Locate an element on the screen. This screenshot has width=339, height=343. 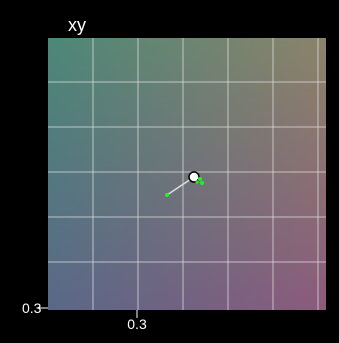
source-point is located at coordinates (167, 195).